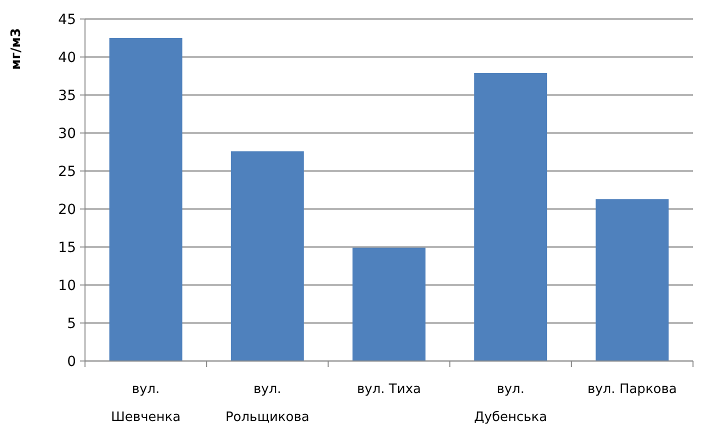 The height and width of the screenshot is (430, 701). Describe the element at coordinates (67, 172) in the screenshot. I see `y-tick-label: 25` at that location.